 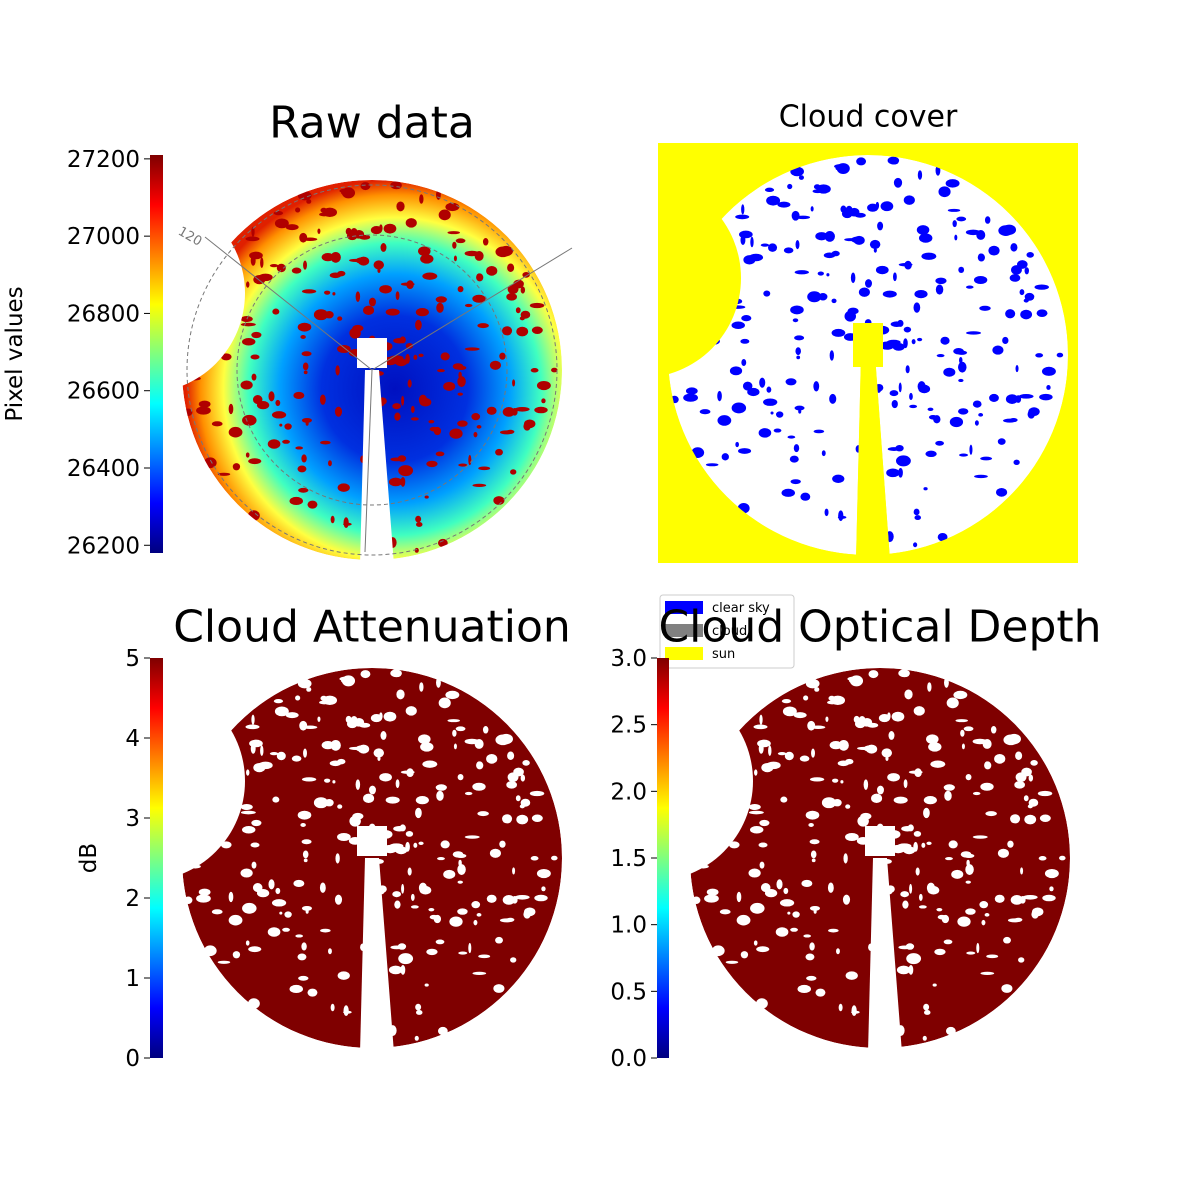 I want to click on panel-title: Cloud Attenuation, so click(x=372, y=626).